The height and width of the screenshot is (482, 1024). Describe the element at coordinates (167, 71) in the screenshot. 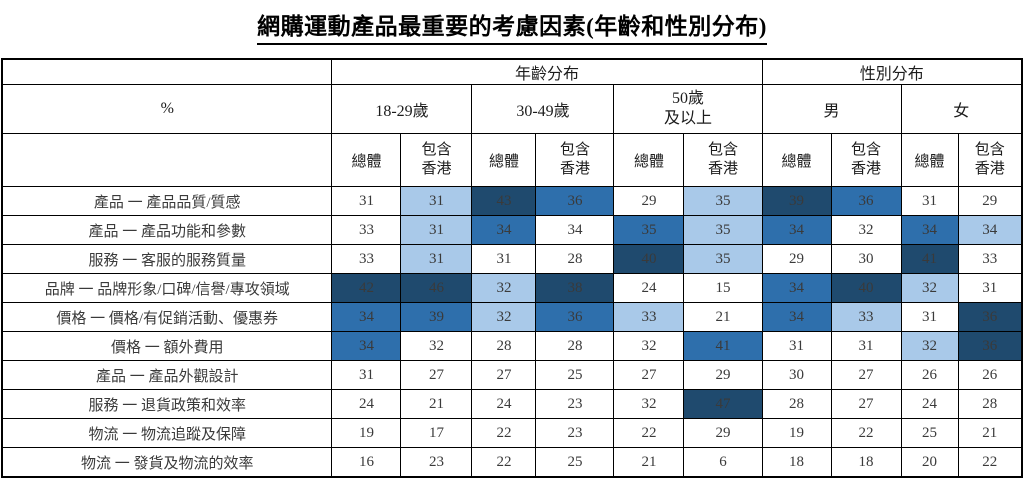

I see `corner-cell` at that location.